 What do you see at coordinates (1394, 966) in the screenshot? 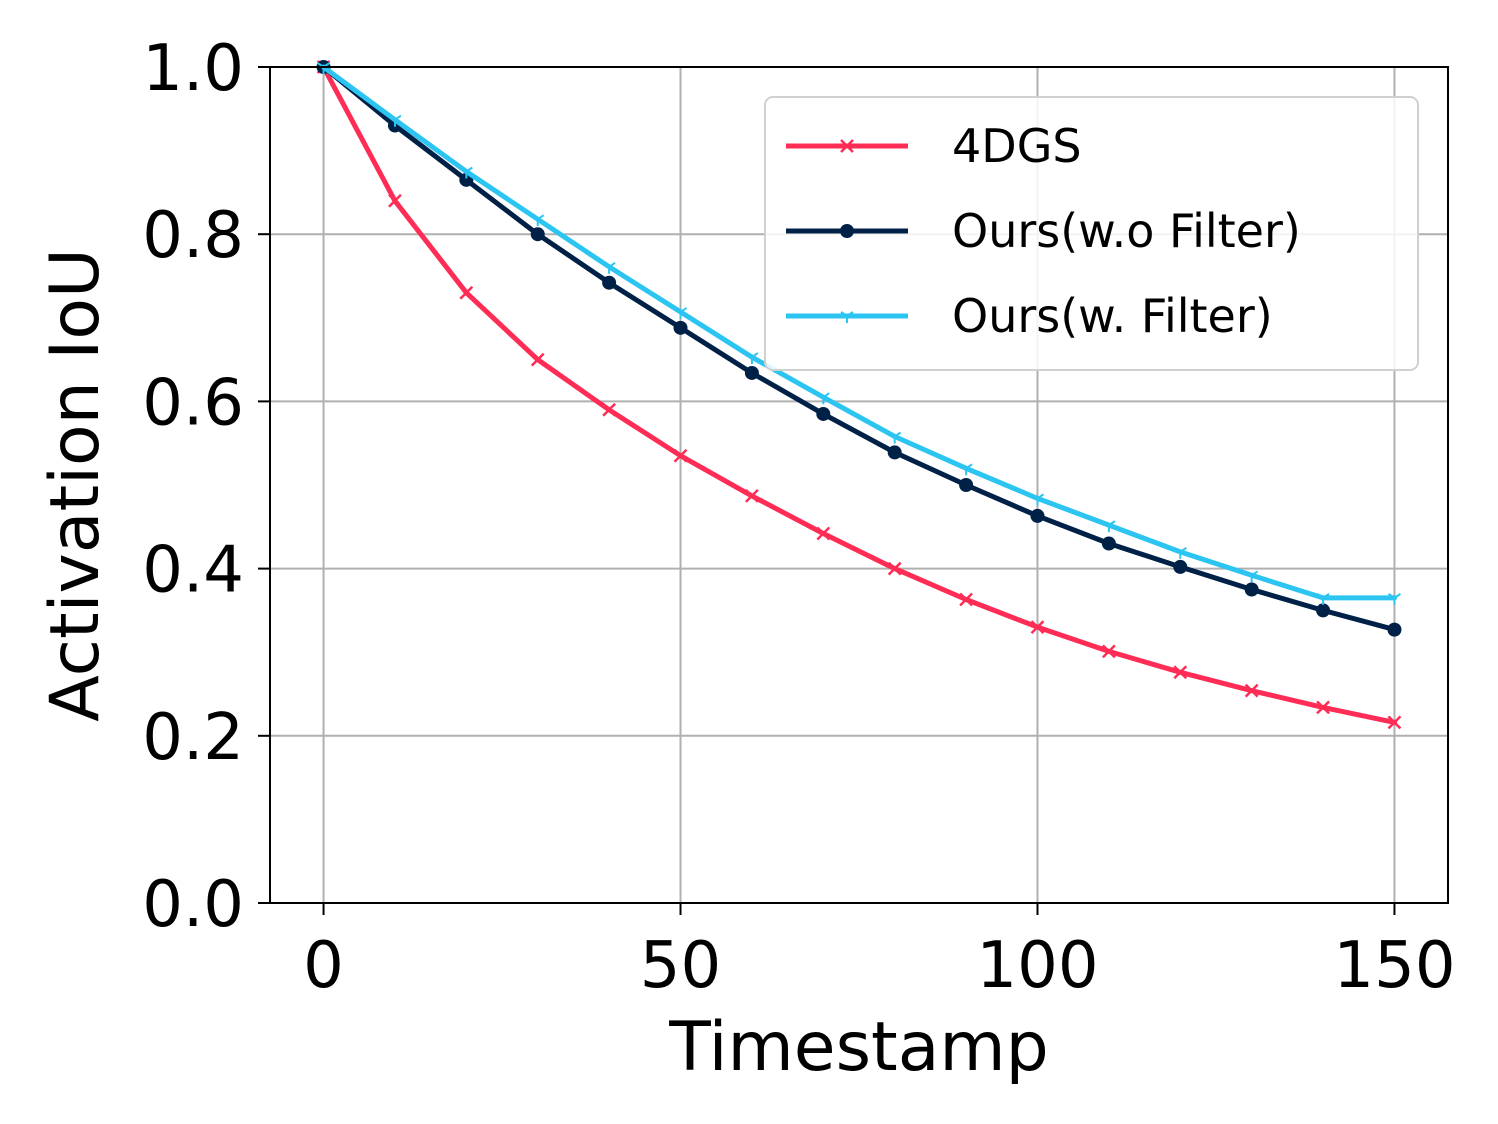
I see `x-tick-label: 150` at bounding box center [1394, 966].